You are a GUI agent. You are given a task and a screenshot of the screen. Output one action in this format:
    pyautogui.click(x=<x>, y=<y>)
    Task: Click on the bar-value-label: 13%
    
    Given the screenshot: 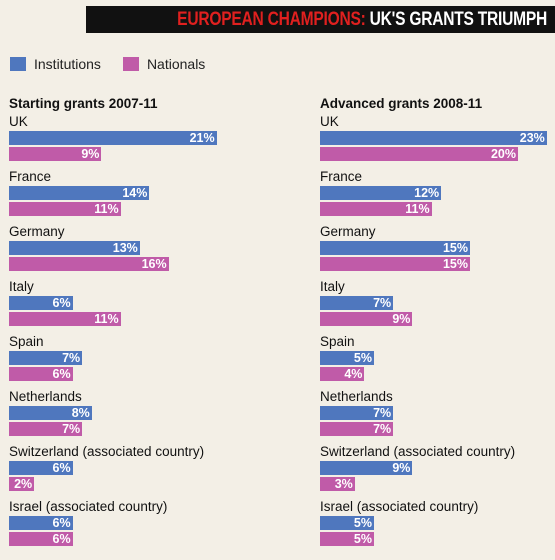 What is the action you would take?
    pyautogui.click(x=125, y=248)
    